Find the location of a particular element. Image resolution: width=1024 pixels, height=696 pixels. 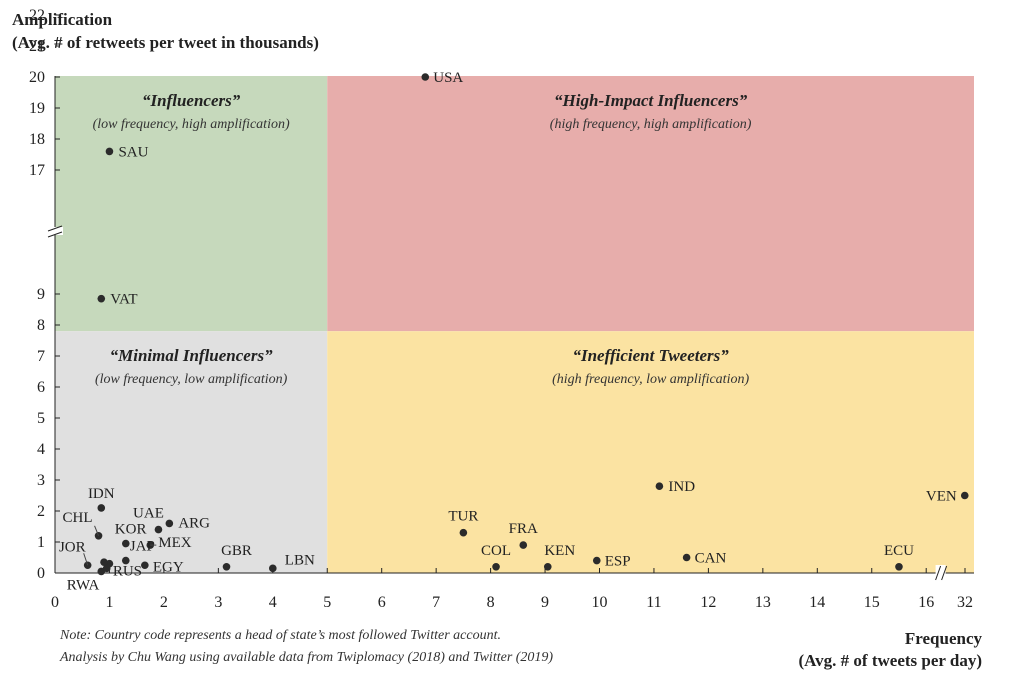

quadrant-1-title: “Influencers” is located at coordinates (191, 100).